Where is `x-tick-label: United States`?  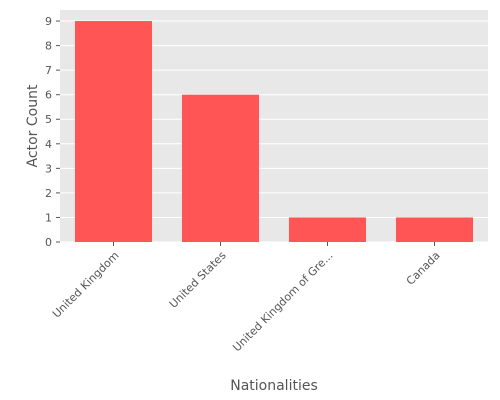
x-tick-label: United States is located at coordinates (198, 280).